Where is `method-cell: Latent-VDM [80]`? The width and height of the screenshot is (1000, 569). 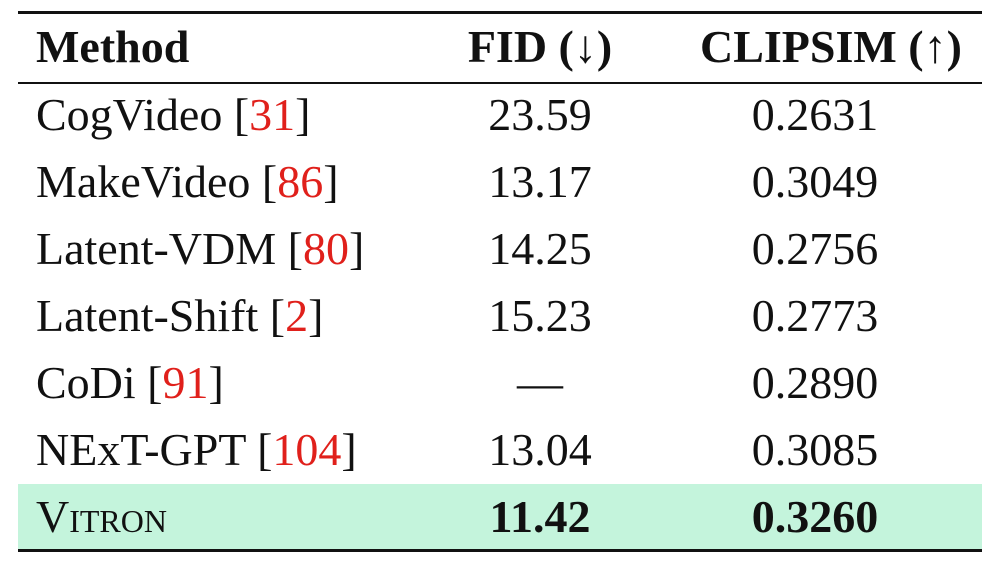 method-cell: Latent-VDM [80] is located at coordinates (200, 249).